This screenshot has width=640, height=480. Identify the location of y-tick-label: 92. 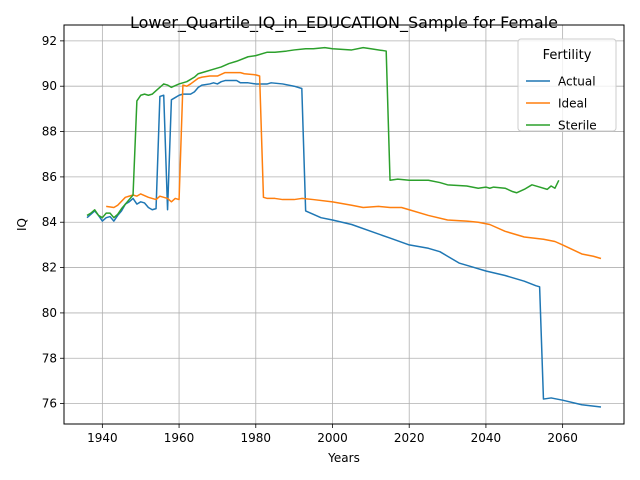
(49, 41).